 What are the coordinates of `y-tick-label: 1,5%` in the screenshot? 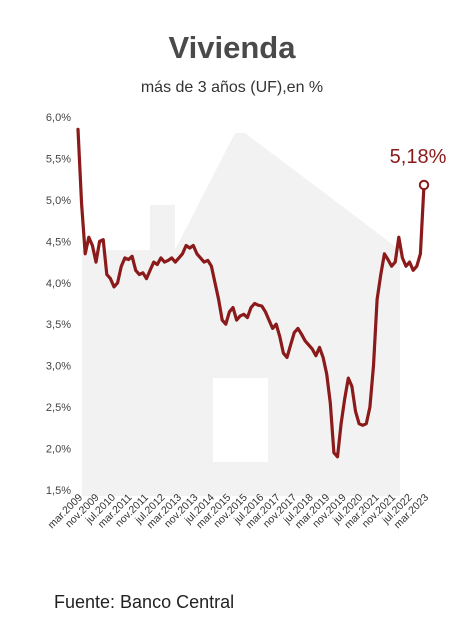 It's located at (58, 491).